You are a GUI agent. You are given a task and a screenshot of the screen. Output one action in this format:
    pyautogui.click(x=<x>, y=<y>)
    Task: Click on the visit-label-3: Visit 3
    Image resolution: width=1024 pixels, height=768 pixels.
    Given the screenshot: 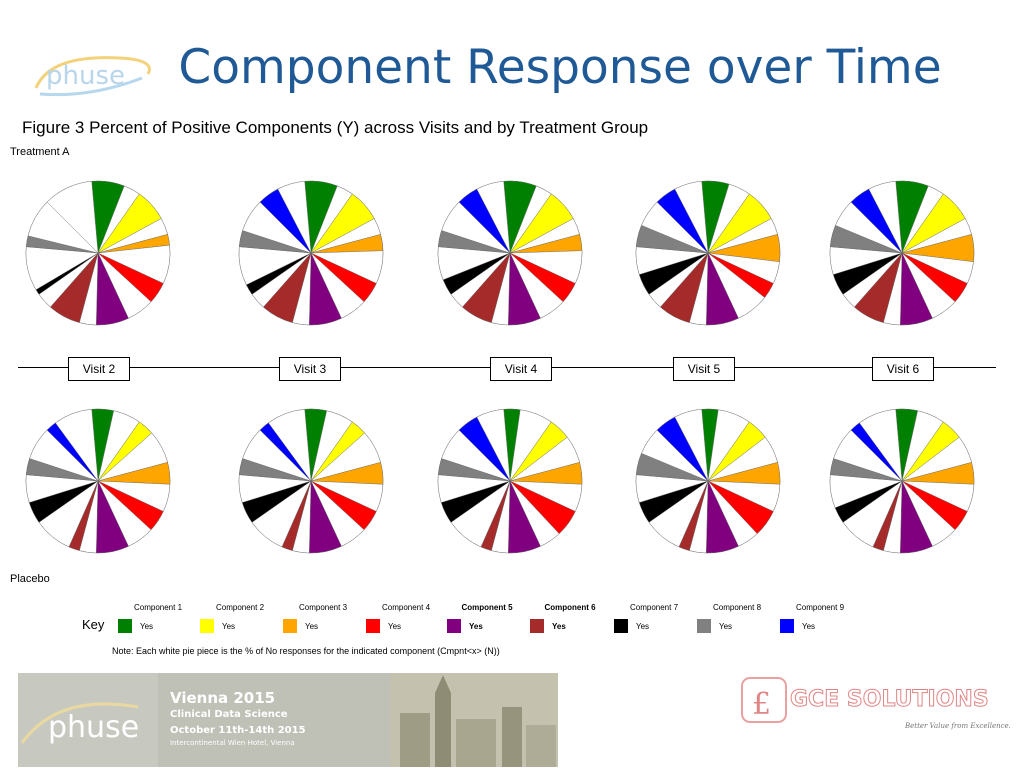 What is the action you would take?
    pyautogui.click(x=310, y=369)
    